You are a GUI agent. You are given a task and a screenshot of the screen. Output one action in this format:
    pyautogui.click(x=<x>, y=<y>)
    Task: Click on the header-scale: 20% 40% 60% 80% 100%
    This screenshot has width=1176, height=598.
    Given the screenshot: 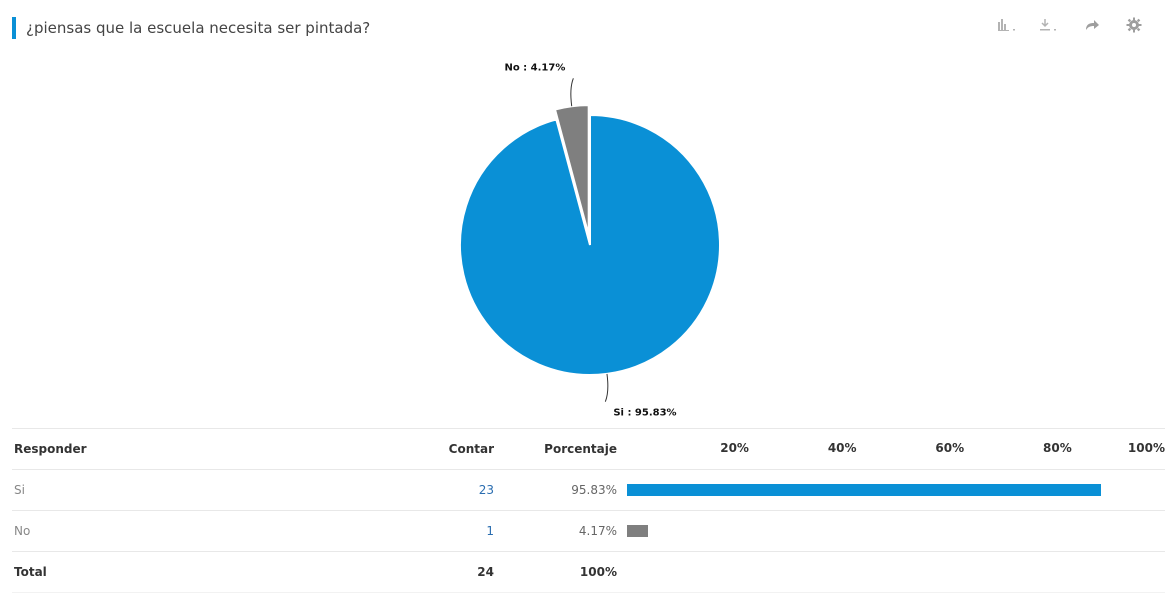 What is the action you would take?
    pyautogui.click(x=896, y=449)
    